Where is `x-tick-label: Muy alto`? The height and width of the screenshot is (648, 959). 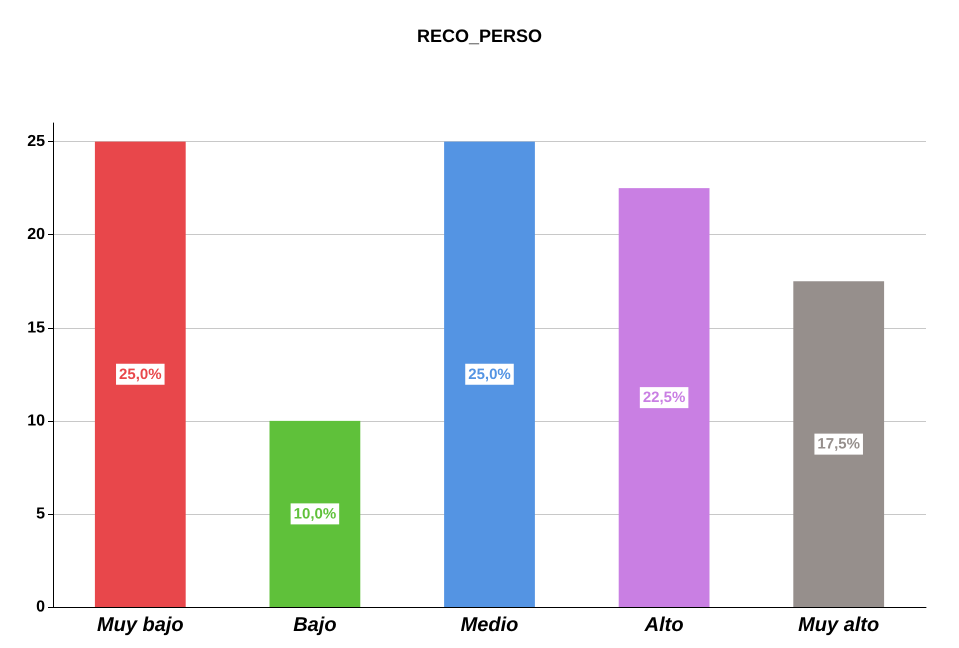 x-tick-label: Muy alto is located at coordinates (839, 625).